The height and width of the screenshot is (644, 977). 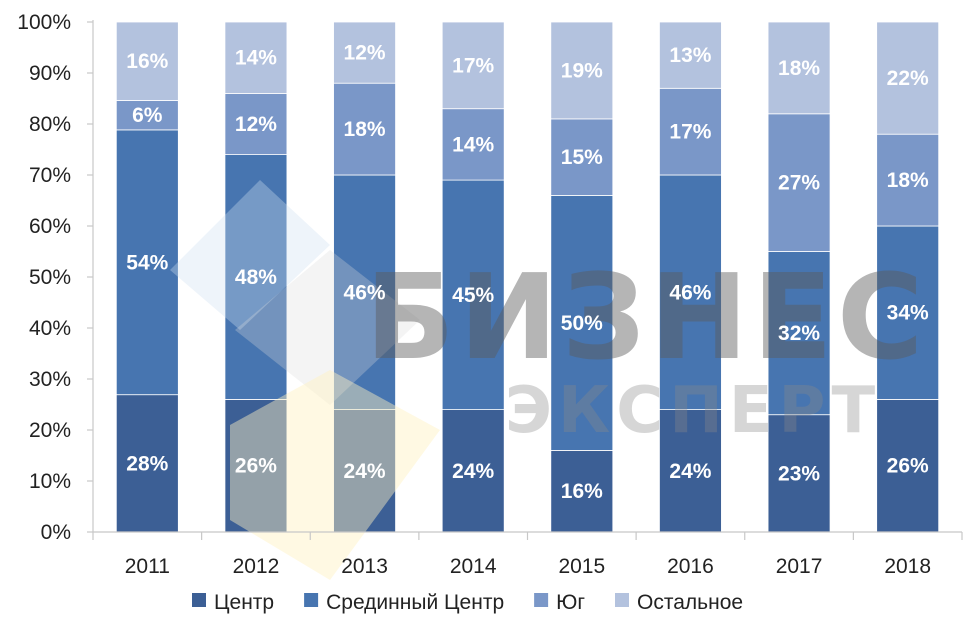 I want to click on y-tick-label: 80%, so click(x=50, y=124).